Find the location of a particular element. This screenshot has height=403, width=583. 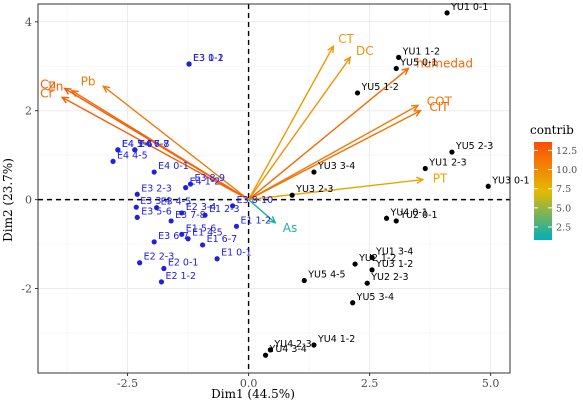

x-tick-label: -2.5 is located at coordinates (127, 383).